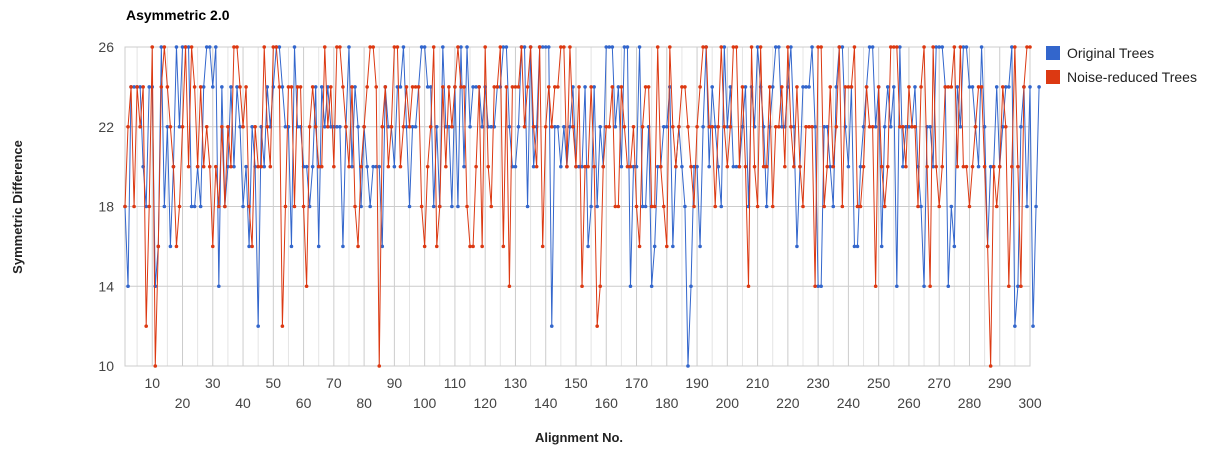 The image size is (1206, 451). I want to click on x-tick-label: 30, so click(213, 383).